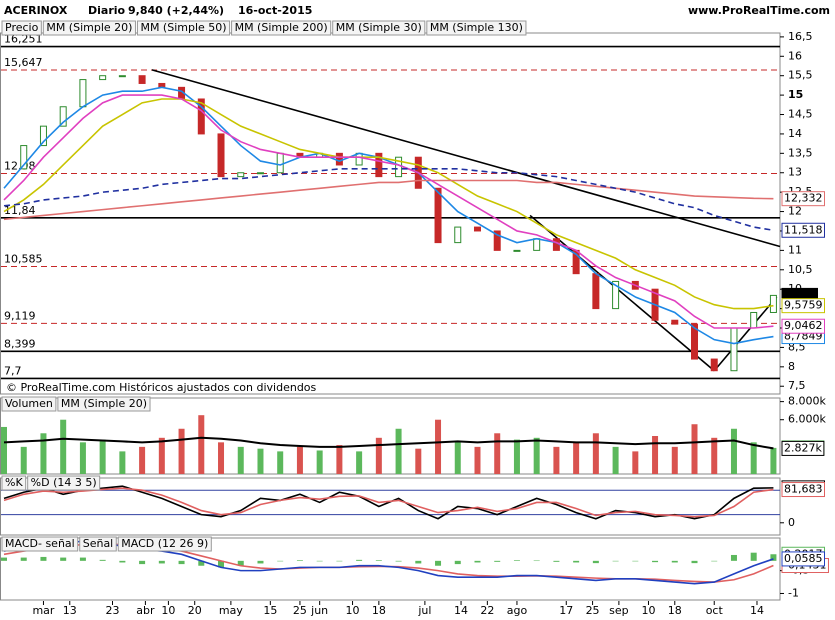 Image resolution: width=835 pixels, height=620 pixels. What do you see at coordinates (803, 305) in the screenshot?
I see `value-label: 9,5759` at bounding box center [803, 305].